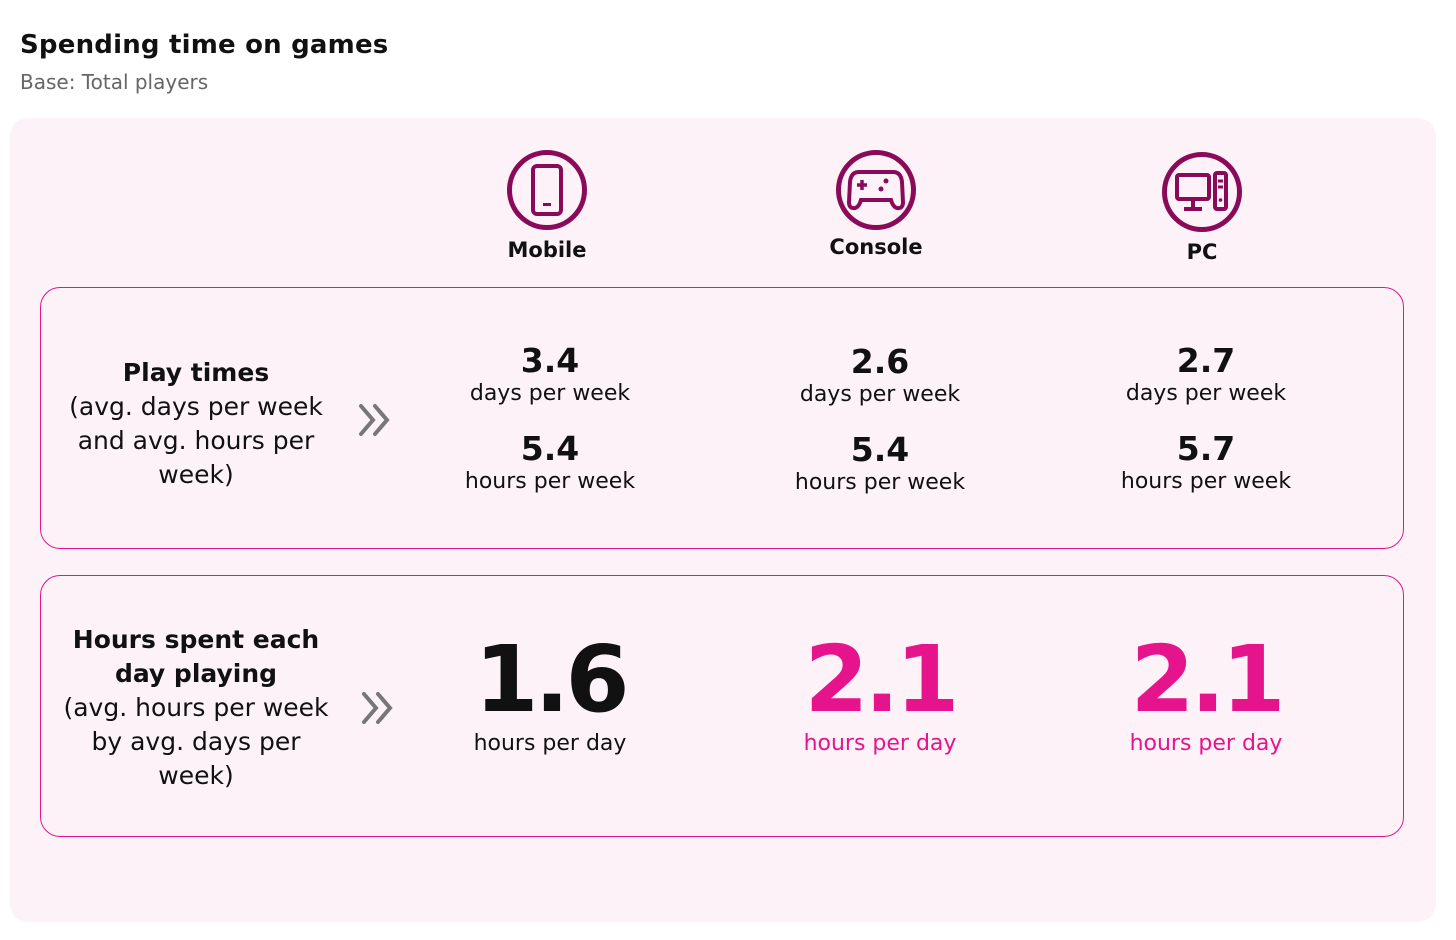  I want to click on play-times-pc: 2.7 days per week 5.7 hours per week, so click(1206, 419).